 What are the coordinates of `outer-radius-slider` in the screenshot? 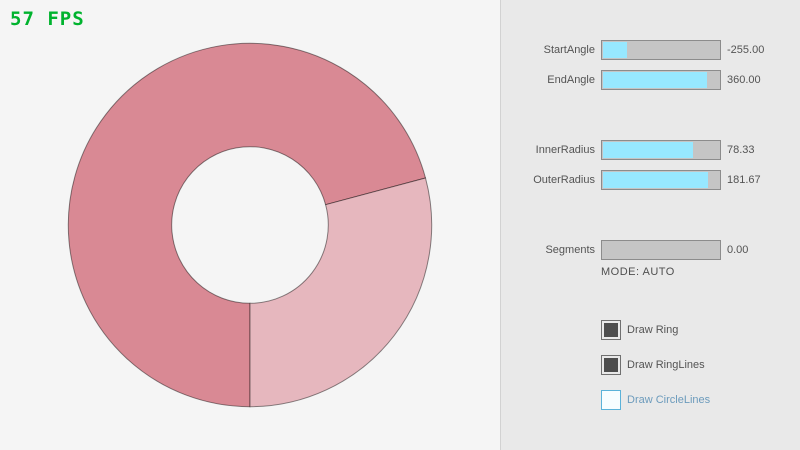 It's located at (661, 180).